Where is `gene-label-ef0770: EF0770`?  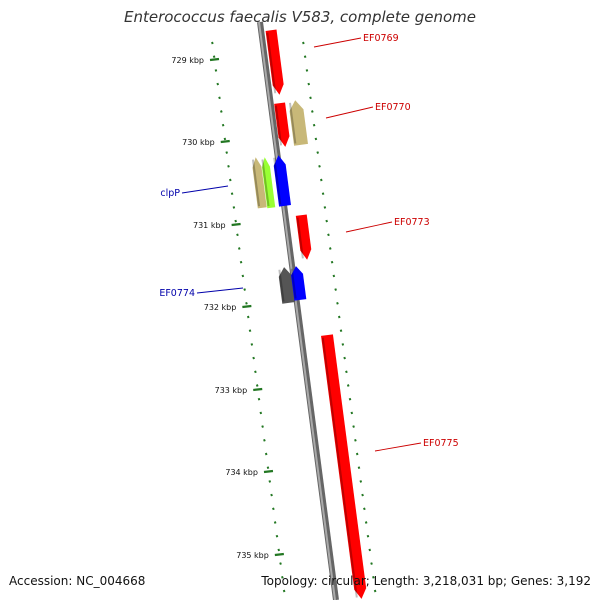 gene-label-ef0770: EF0770 is located at coordinates (393, 107).